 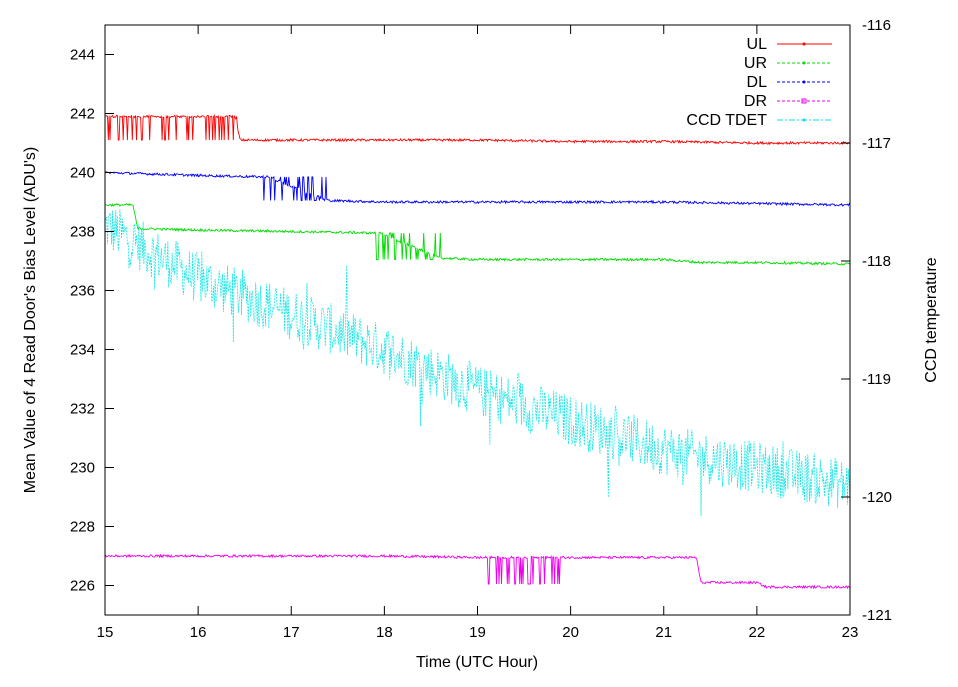 I want to click on legend: UL UR DL DR CCD TDET, so click(x=759, y=82).